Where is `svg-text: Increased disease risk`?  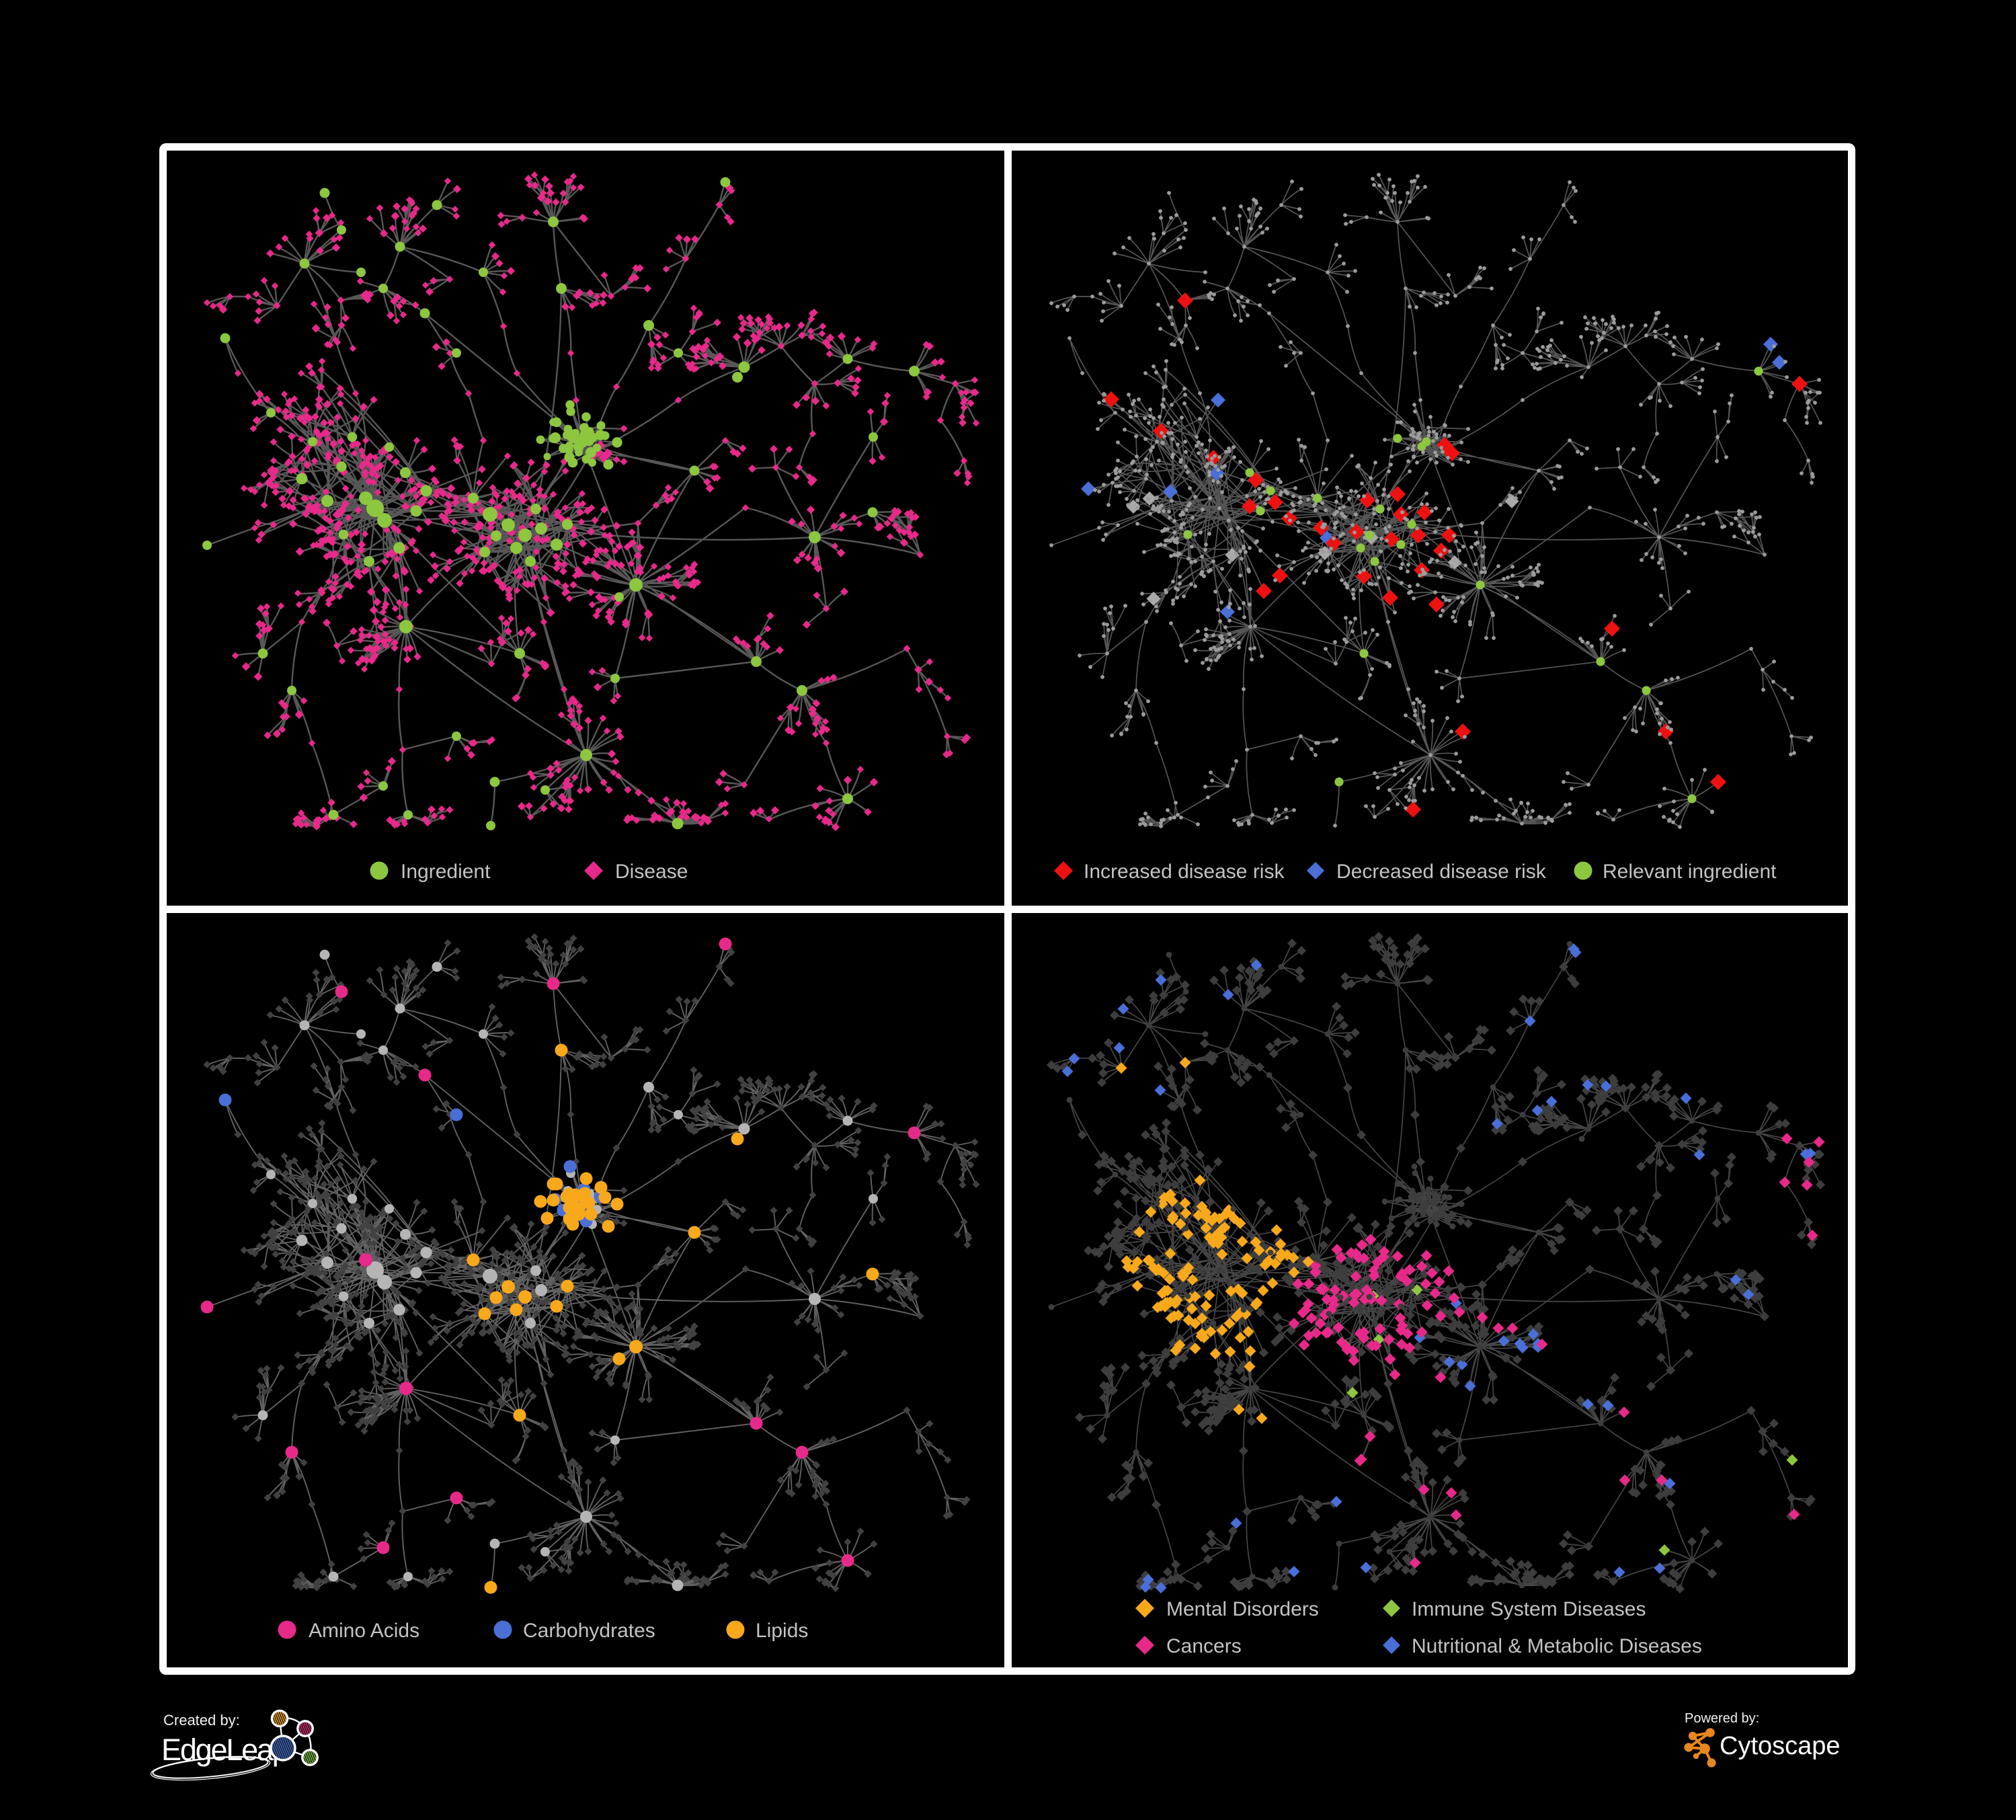 svg-text: Increased disease risk is located at coordinates (1184, 872).